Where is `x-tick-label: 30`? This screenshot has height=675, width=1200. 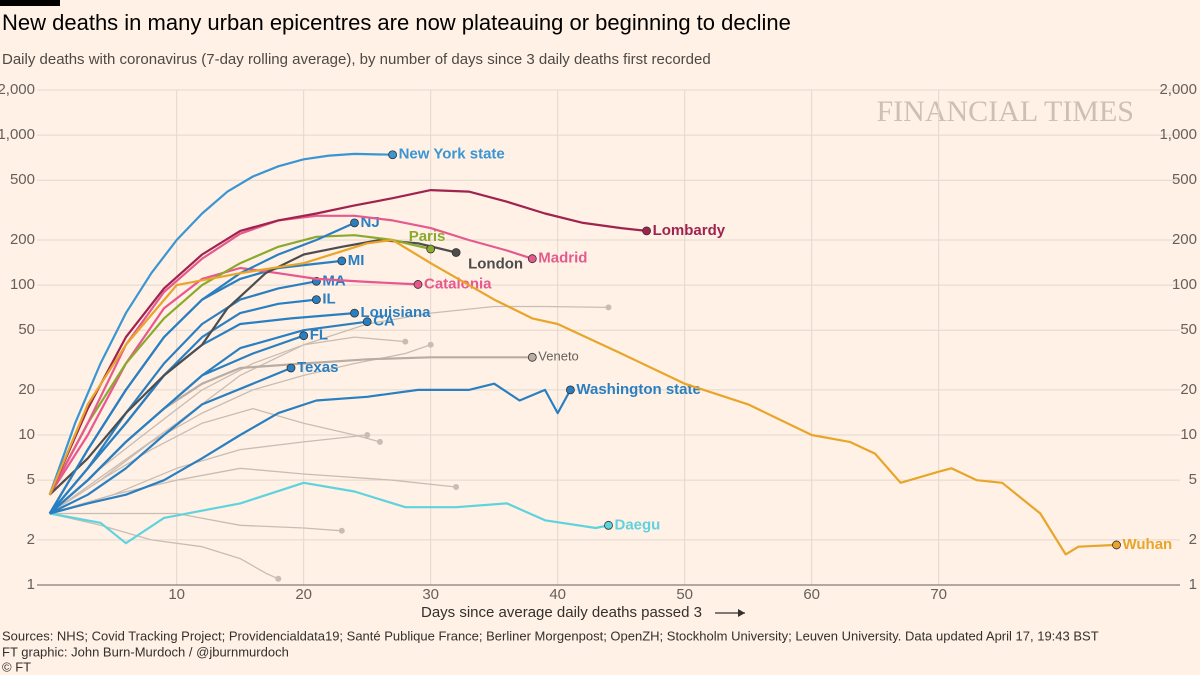 x-tick-label: 30 is located at coordinates (430, 594).